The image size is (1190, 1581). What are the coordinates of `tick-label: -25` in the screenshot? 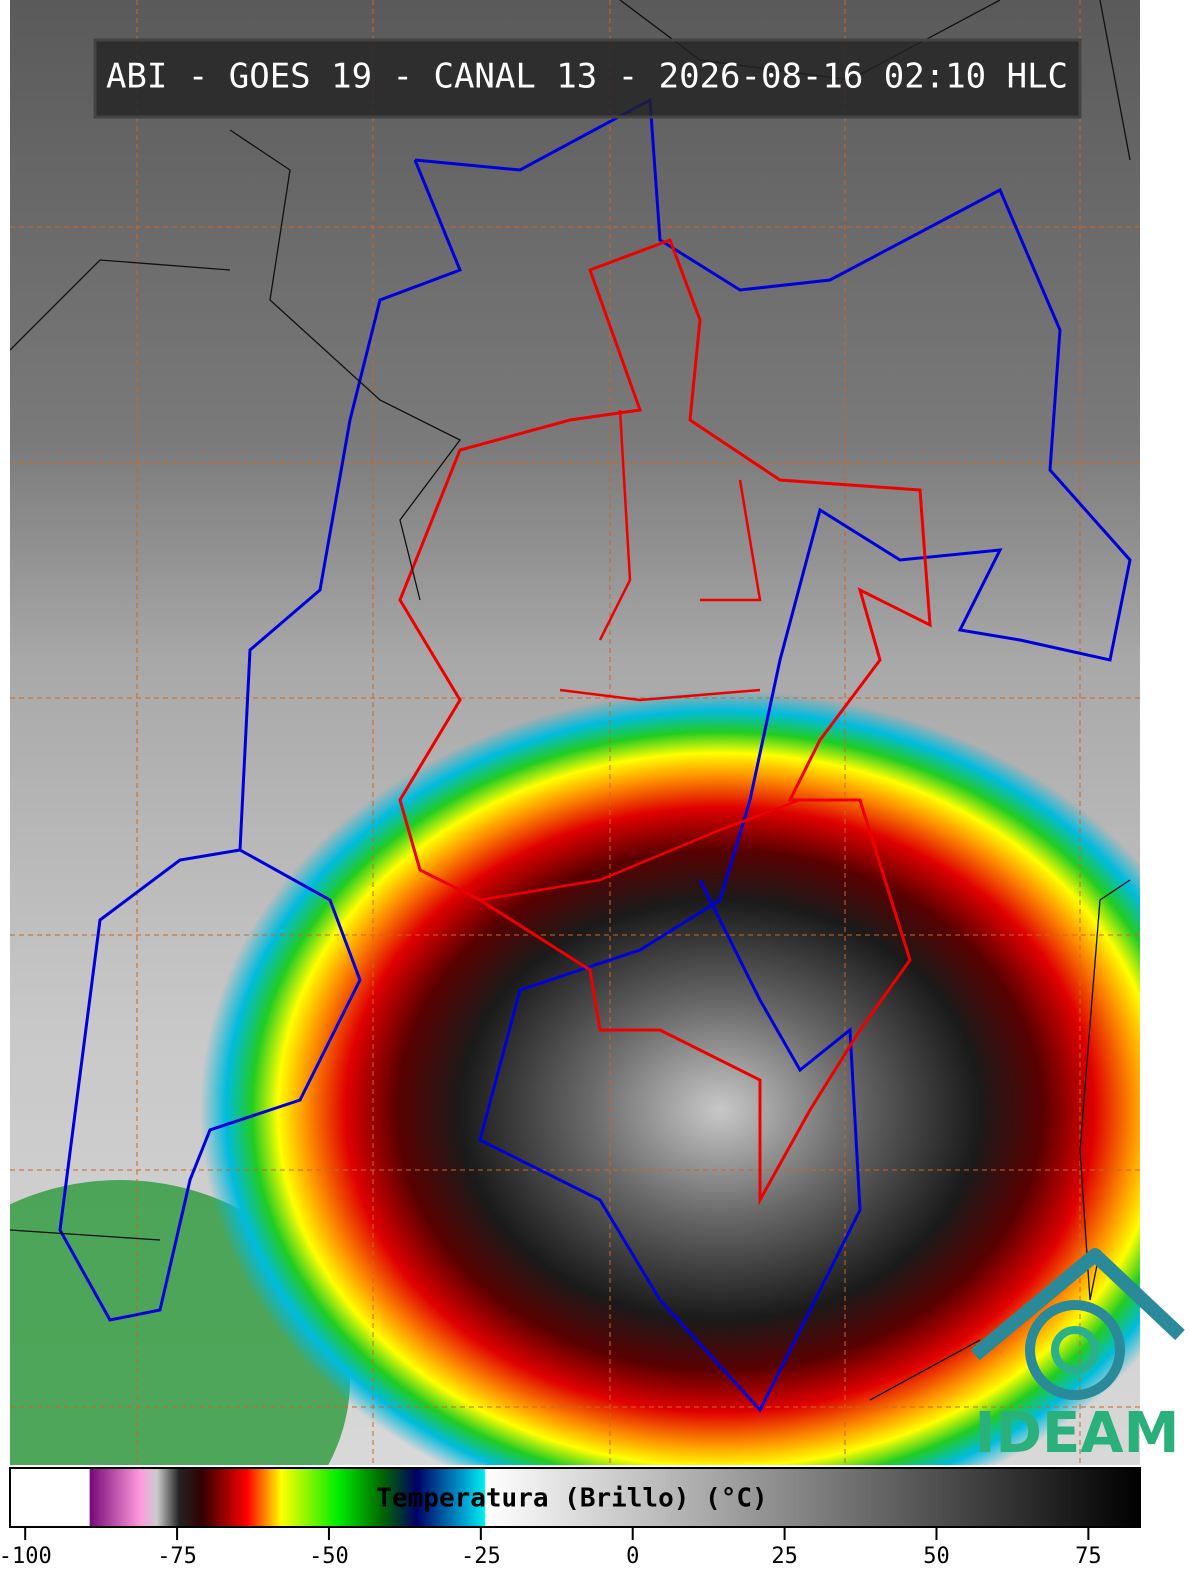 It's located at (481, 1556).